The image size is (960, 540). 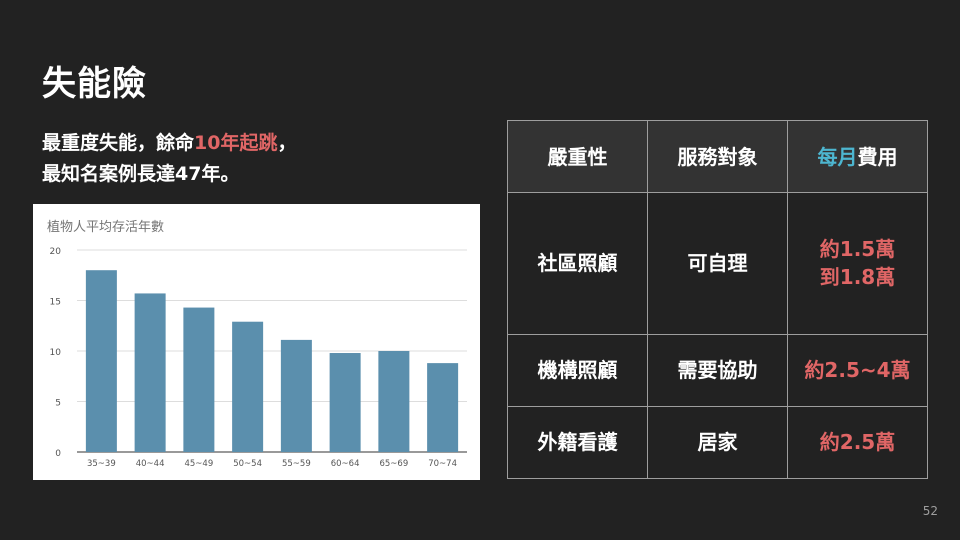 What do you see at coordinates (857, 263) in the screenshot?
I see `cell-cost: 約1.5萬到1.8萬` at bounding box center [857, 263].